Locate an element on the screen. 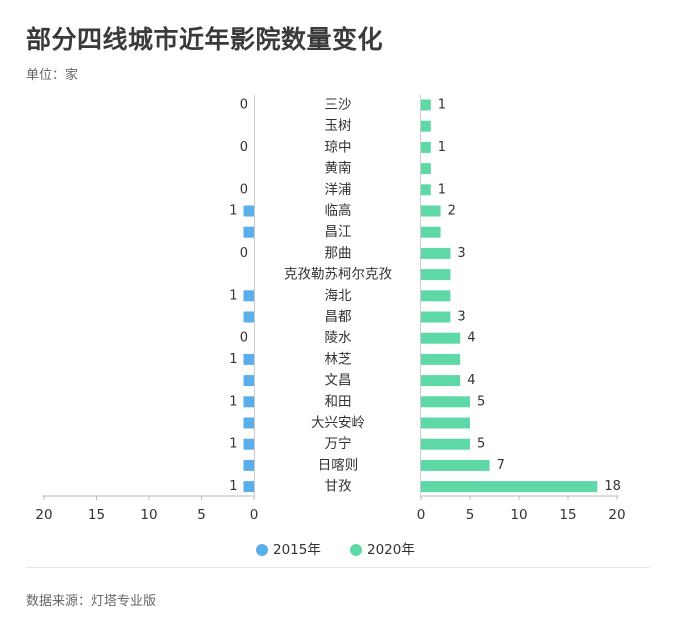 The image size is (677, 632). category-label: 陵水 is located at coordinates (338, 338).